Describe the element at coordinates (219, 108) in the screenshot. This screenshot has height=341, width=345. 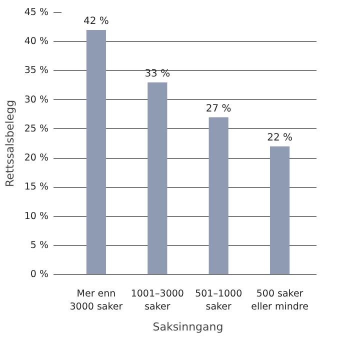
I see `data-label: 27 %` at that location.